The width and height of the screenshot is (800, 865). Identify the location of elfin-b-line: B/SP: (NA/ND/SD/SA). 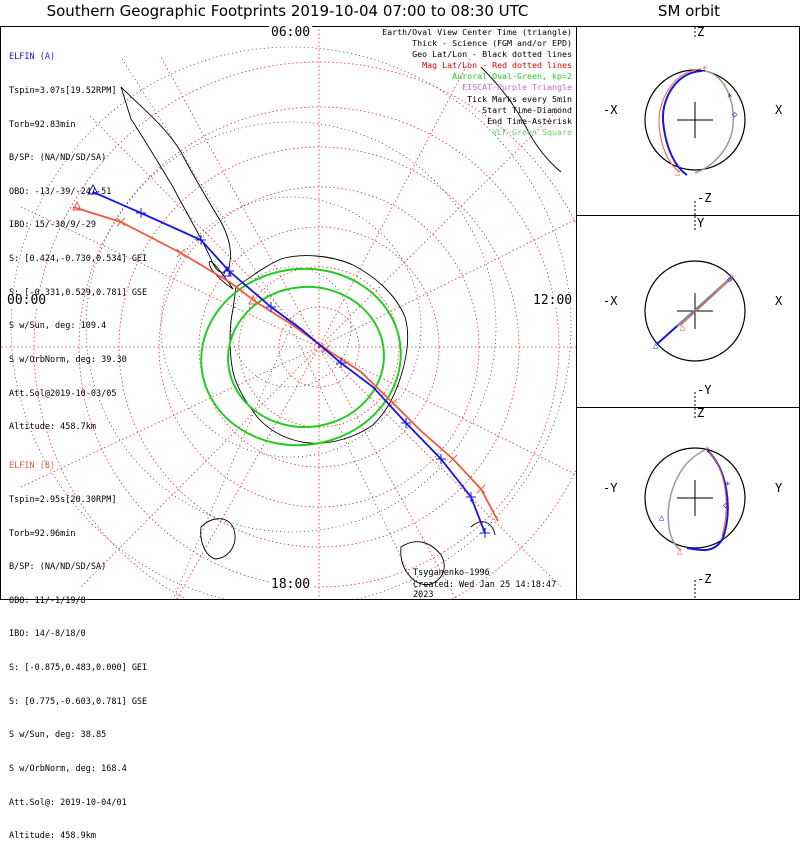
(58, 567).